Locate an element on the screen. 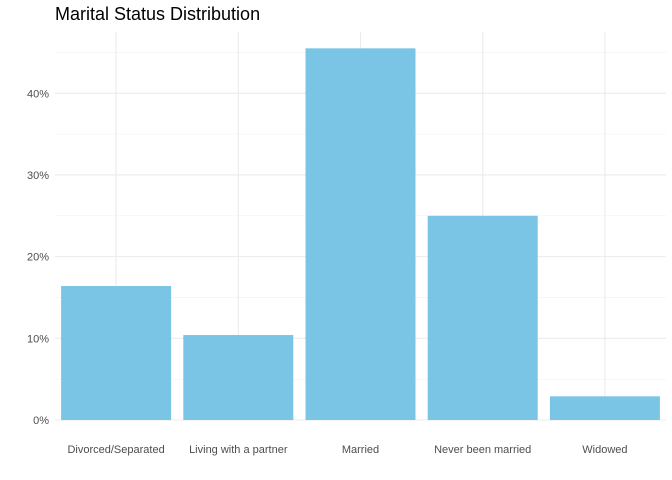  y-axis-tick-labels: 0% 10% 20% 30% 40% is located at coordinates (38, 257).